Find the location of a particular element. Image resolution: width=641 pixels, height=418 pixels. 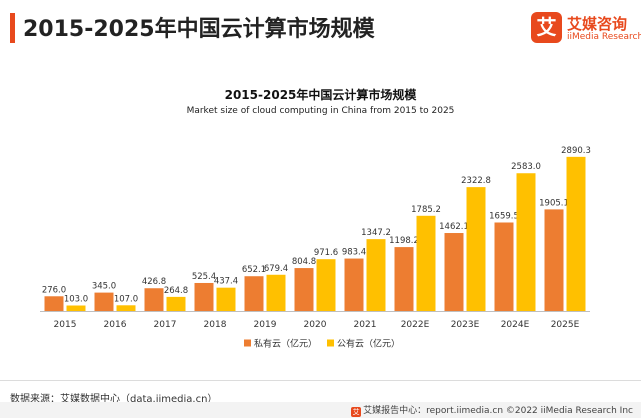

public-cloud-value-label: 264.8 is located at coordinates (176, 291).